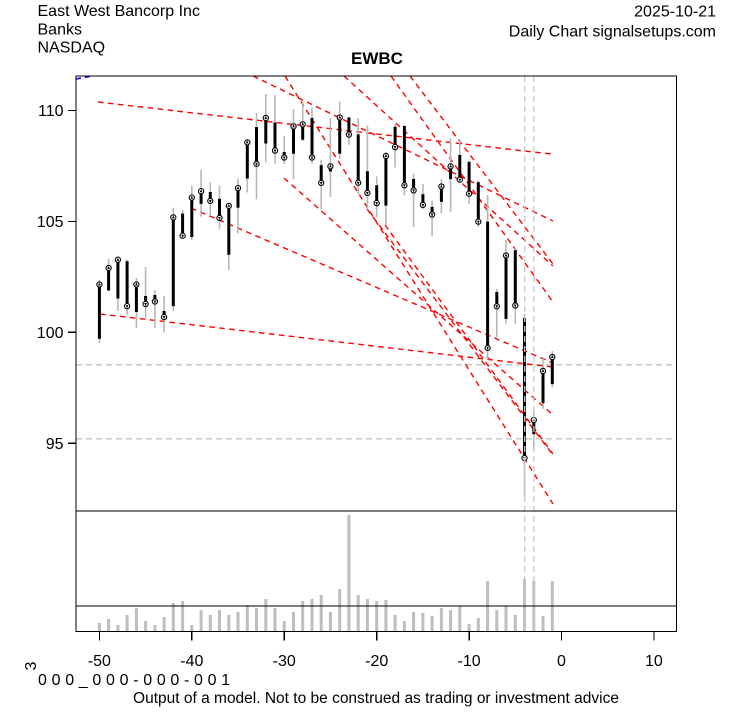  What do you see at coordinates (99, 661) in the screenshot?
I see `svg-text: -50` at bounding box center [99, 661].